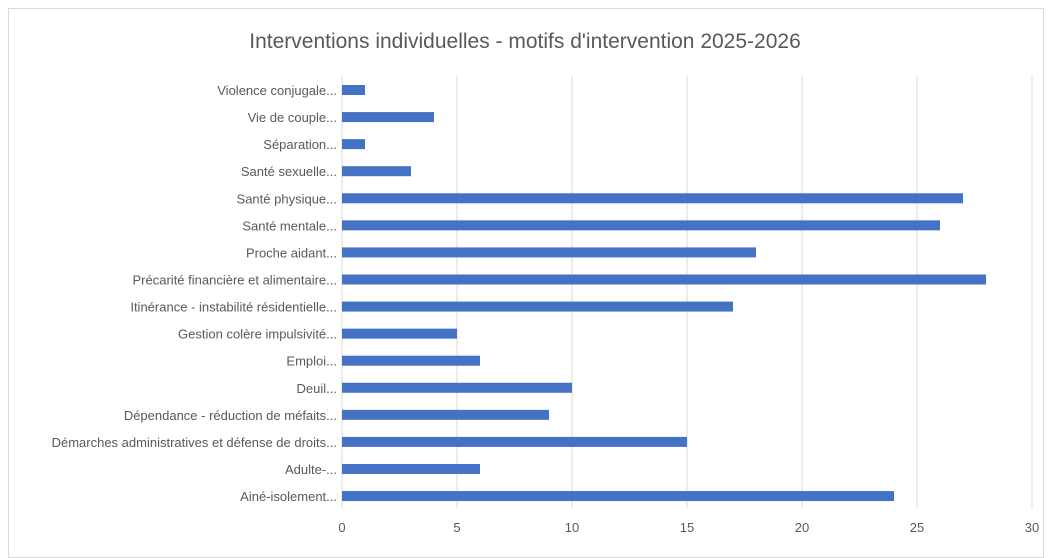 This screenshot has height=558, width=1050. Describe the element at coordinates (341, 527) in the screenshot. I see `x-tick-label: 0` at that location.